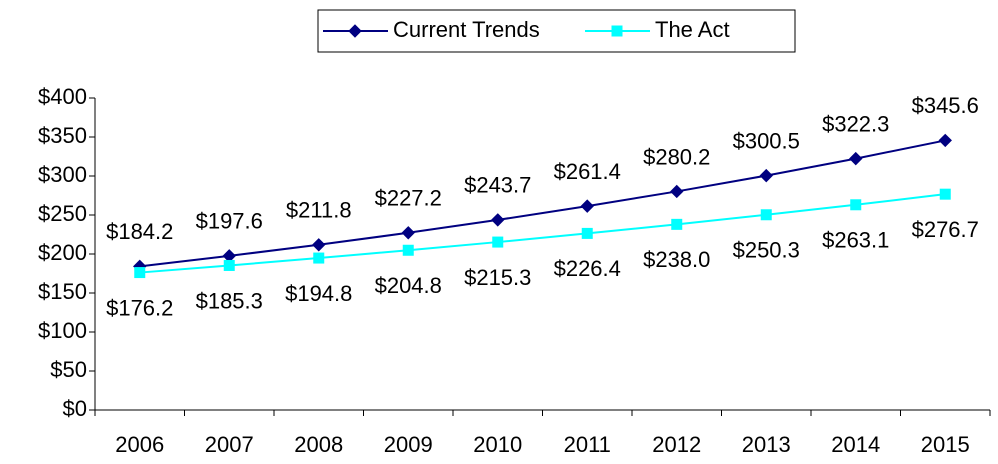 The image size is (998, 464). I want to click on y-tick-label: $0, so click(75, 408).